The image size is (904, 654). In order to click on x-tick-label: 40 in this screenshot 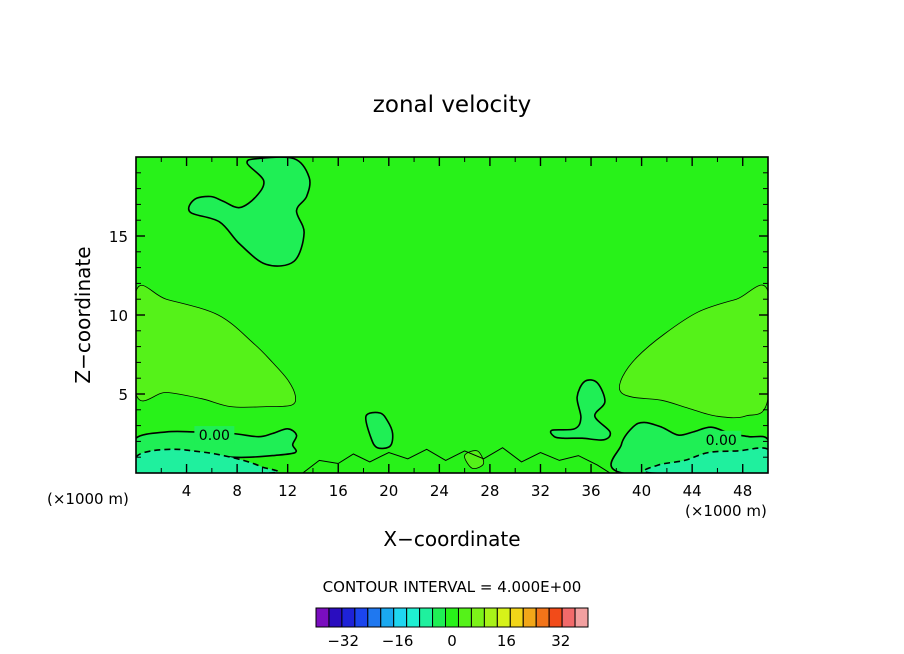, I will do `click(641, 491)`.